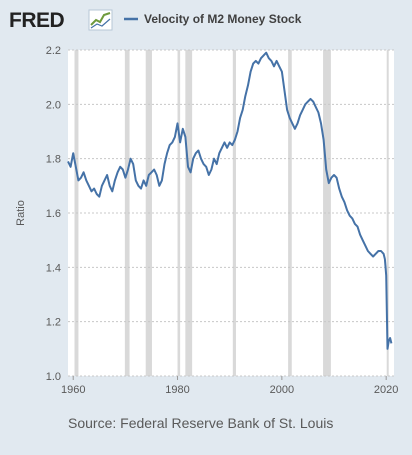 Image resolution: width=412 pixels, height=455 pixels. Describe the element at coordinates (53, 160) in the screenshot. I see `y-tick-label: 1.8` at that location.